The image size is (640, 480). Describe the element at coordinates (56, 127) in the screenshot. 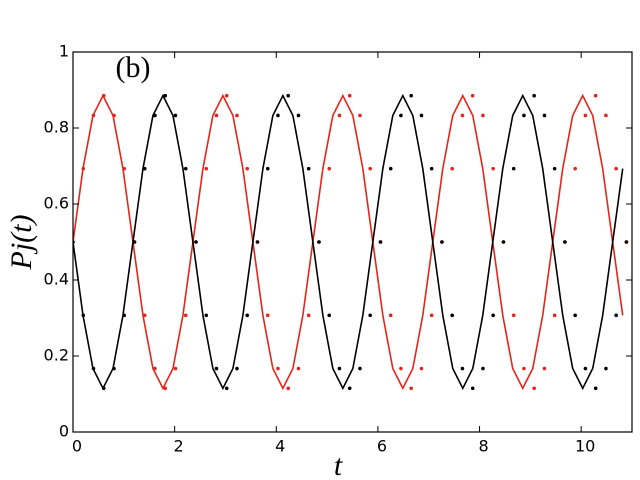

I see `y-tick-label: 0.8` at that location.